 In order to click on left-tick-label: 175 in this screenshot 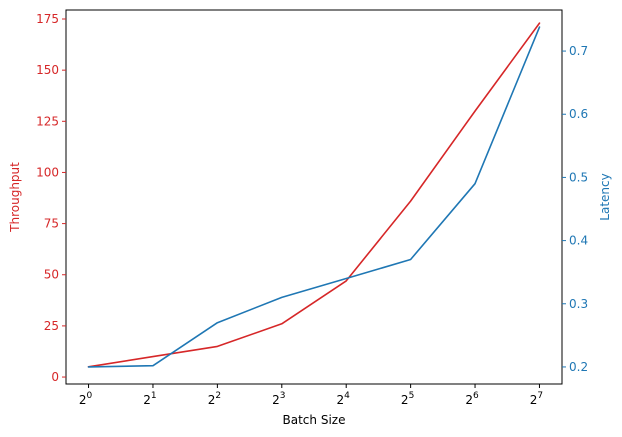, I will do `click(47, 19)`.